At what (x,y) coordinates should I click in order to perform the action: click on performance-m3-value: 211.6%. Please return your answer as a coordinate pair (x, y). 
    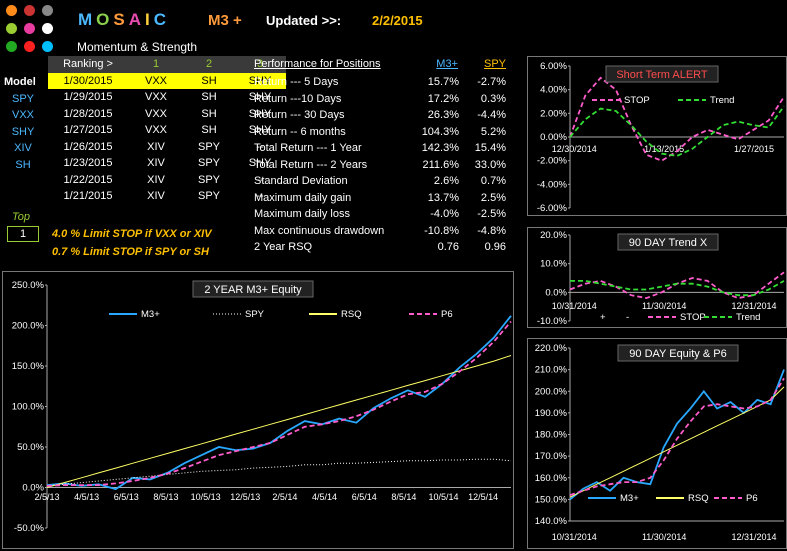
    Looking at the image, I should click on (441, 164).